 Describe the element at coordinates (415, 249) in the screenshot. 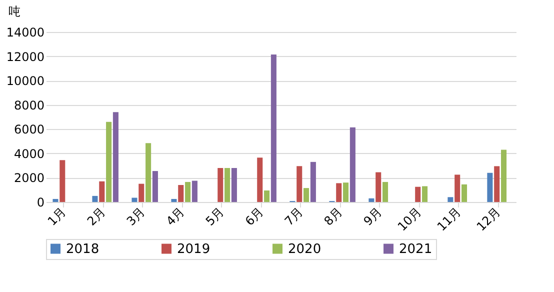

I see `legend-label: 2021` at that location.